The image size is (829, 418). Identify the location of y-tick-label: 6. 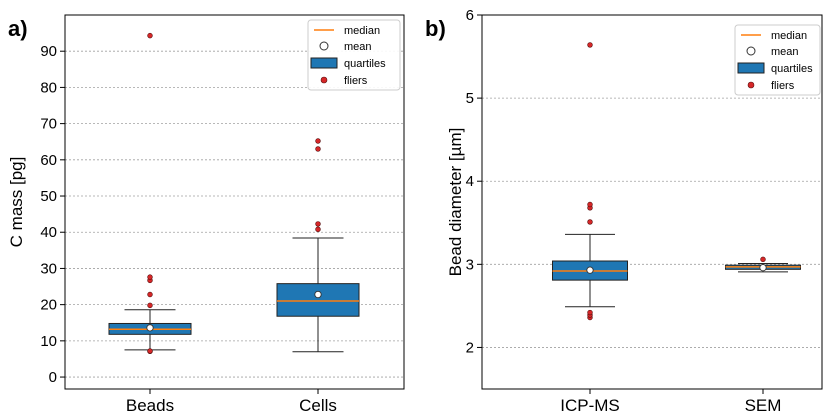
(470, 15).